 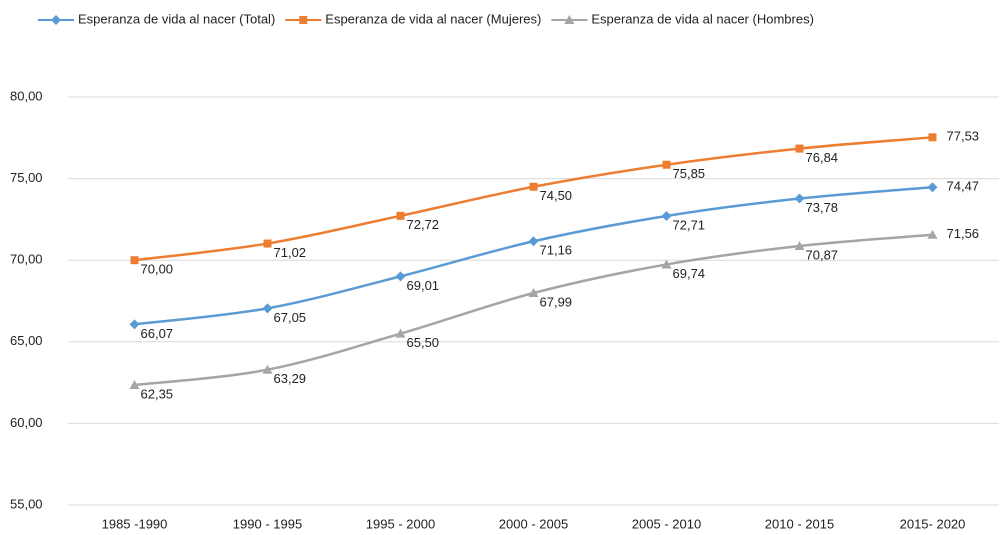 I want to click on x-tick-label: 2010 - 2015, so click(x=799, y=523).